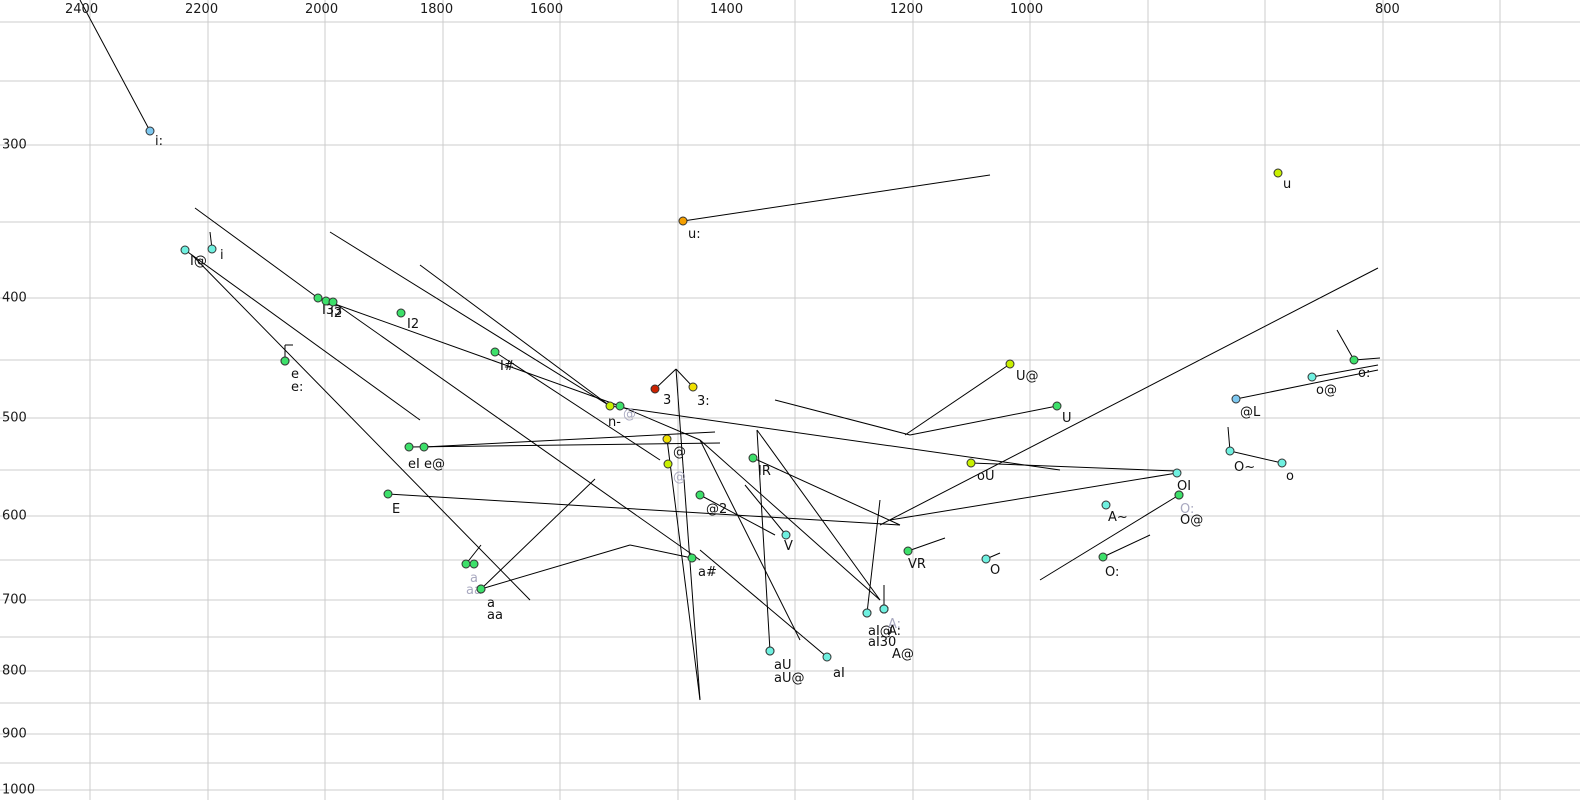 The image size is (1580, 800). Describe the element at coordinates (717, 509) in the screenshot. I see `vowel-label: @2` at that location.